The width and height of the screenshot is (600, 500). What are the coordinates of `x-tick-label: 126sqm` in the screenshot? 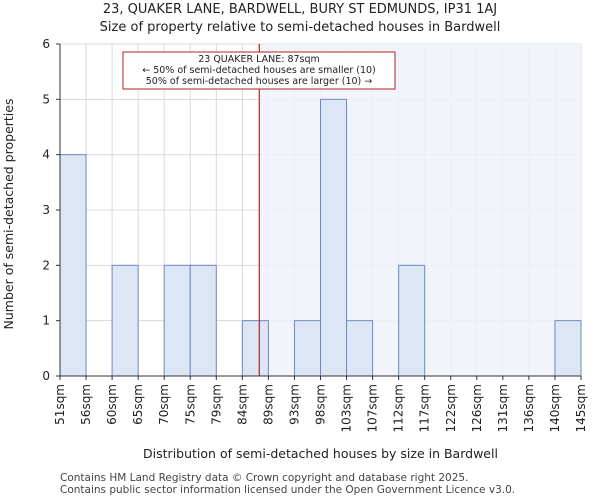 It's located at (477, 408).